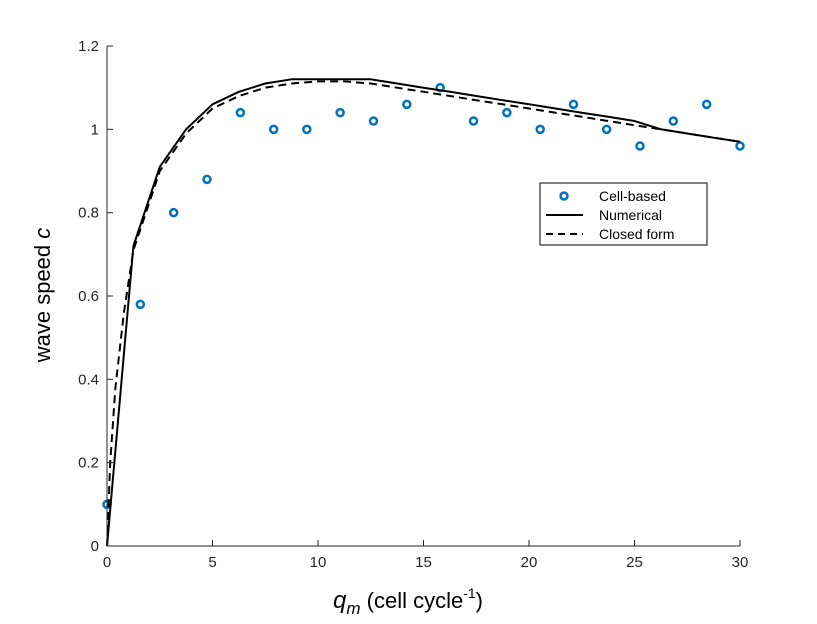 The width and height of the screenshot is (817, 624). I want to click on legend-label-closed-form: Closed form, so click(636, 234).